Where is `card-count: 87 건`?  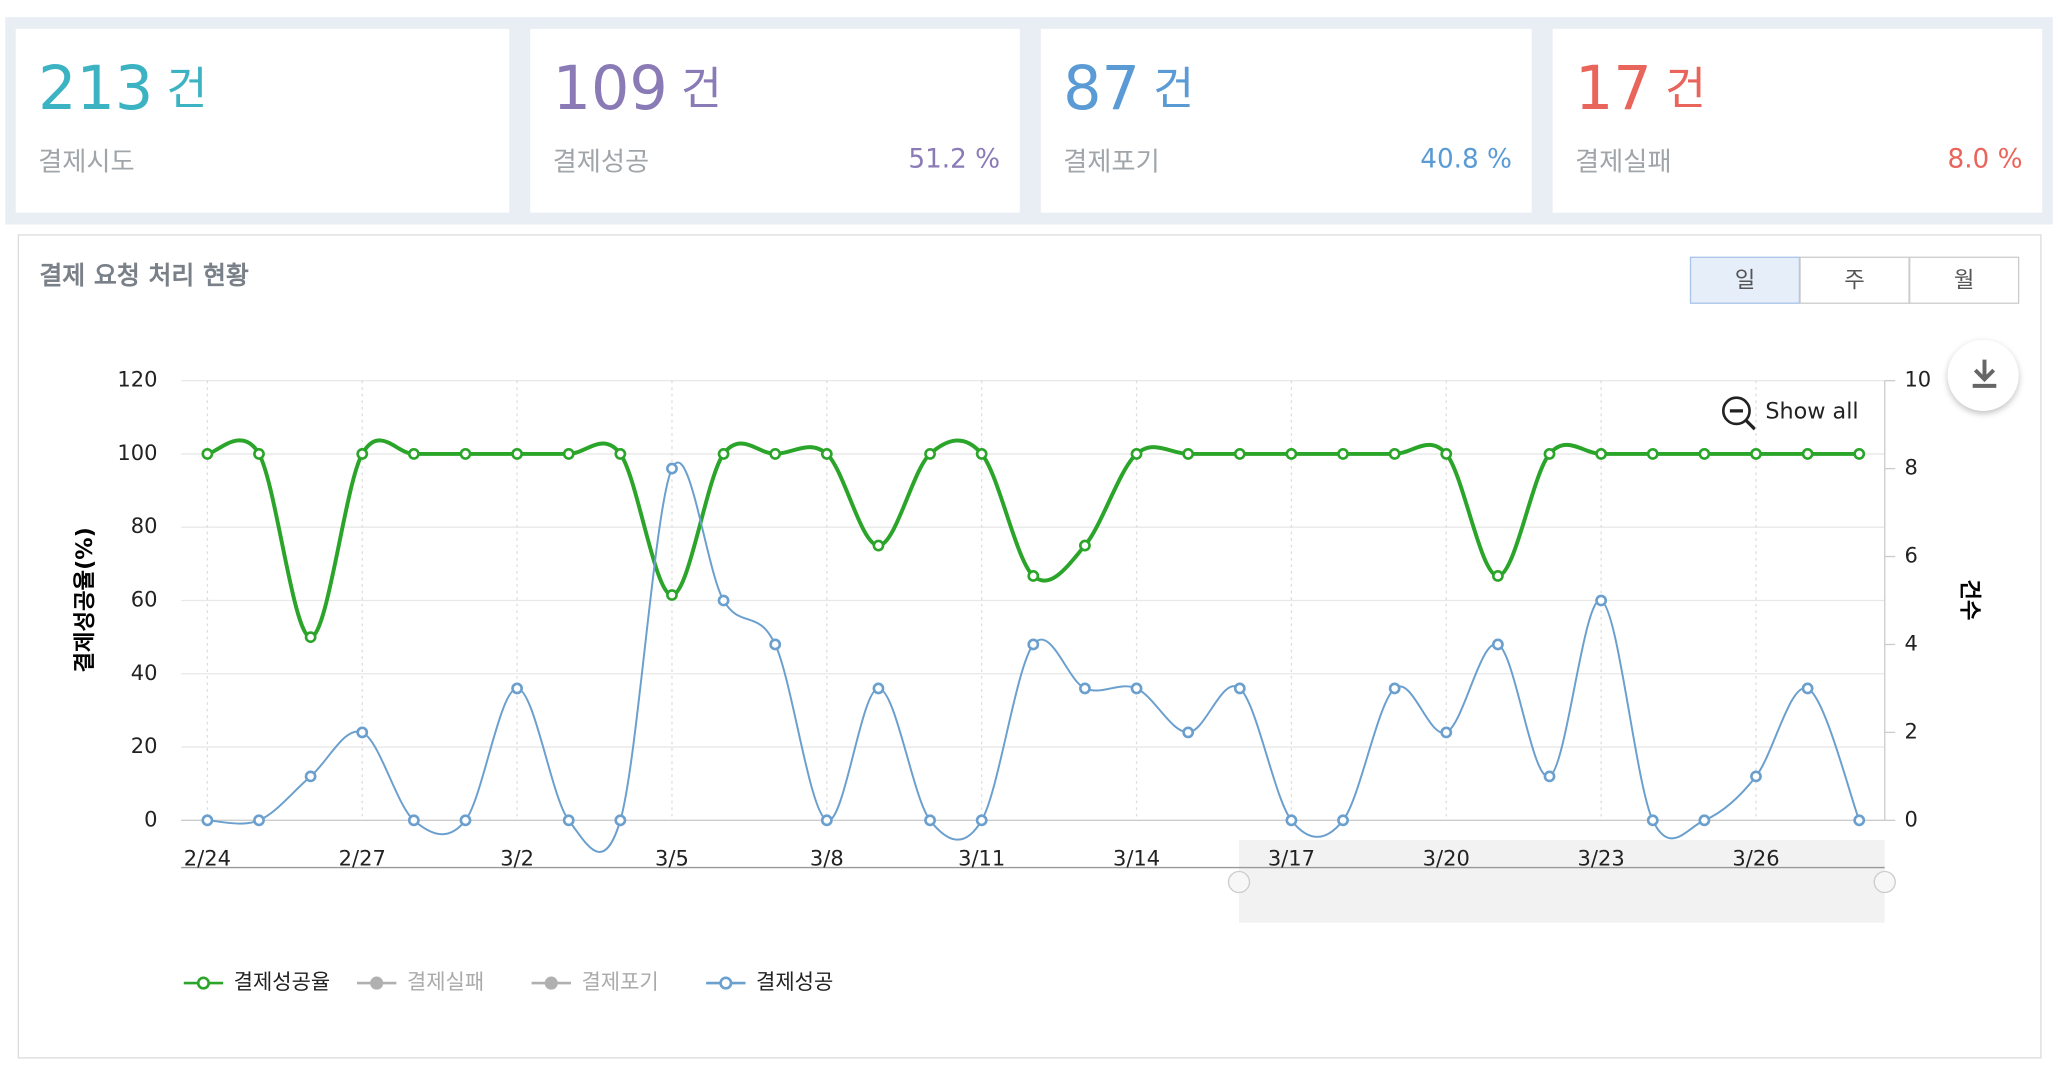 card-count: 87 건 is located at coordinates (1128, 88).